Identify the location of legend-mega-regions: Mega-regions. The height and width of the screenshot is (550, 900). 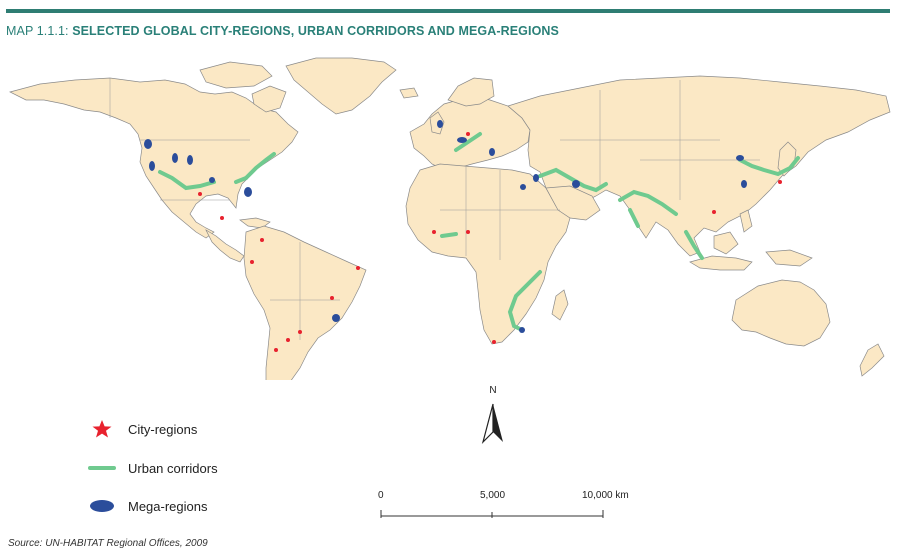
(144, 506).